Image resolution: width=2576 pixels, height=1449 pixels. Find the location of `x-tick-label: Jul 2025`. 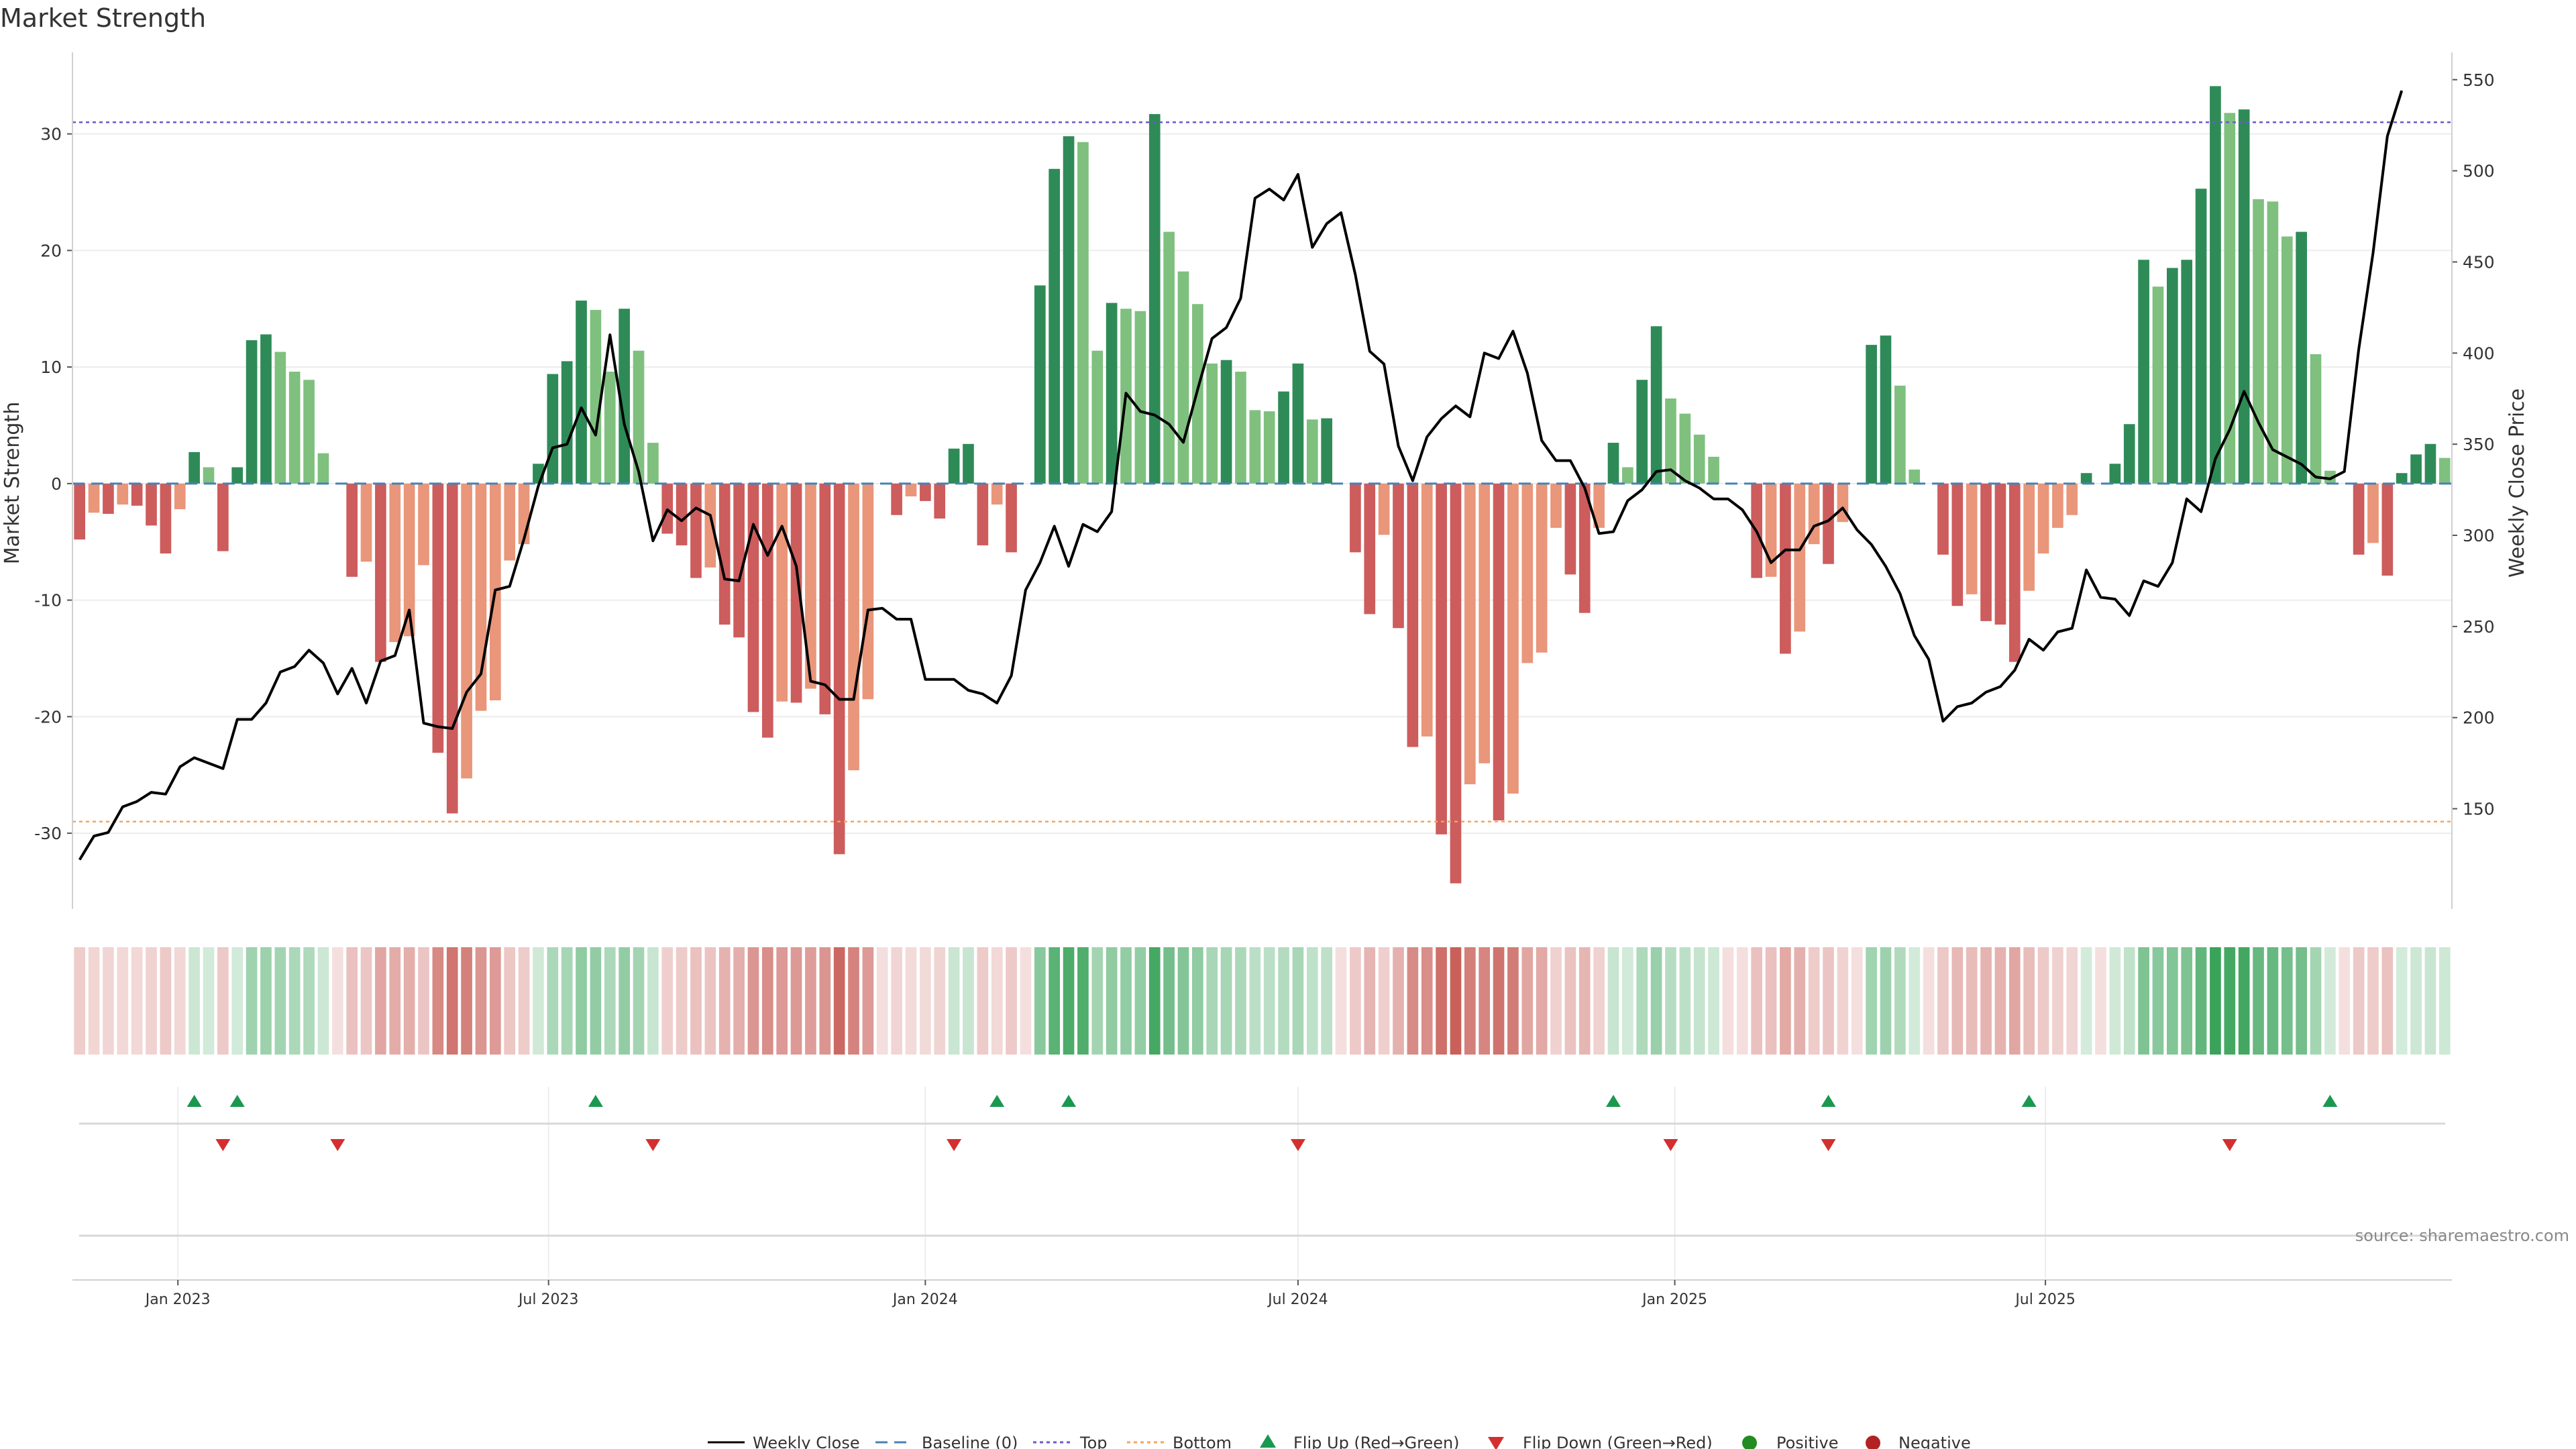

x-tick-label: Jul 2025 is located at coordinates (2045, 1299).